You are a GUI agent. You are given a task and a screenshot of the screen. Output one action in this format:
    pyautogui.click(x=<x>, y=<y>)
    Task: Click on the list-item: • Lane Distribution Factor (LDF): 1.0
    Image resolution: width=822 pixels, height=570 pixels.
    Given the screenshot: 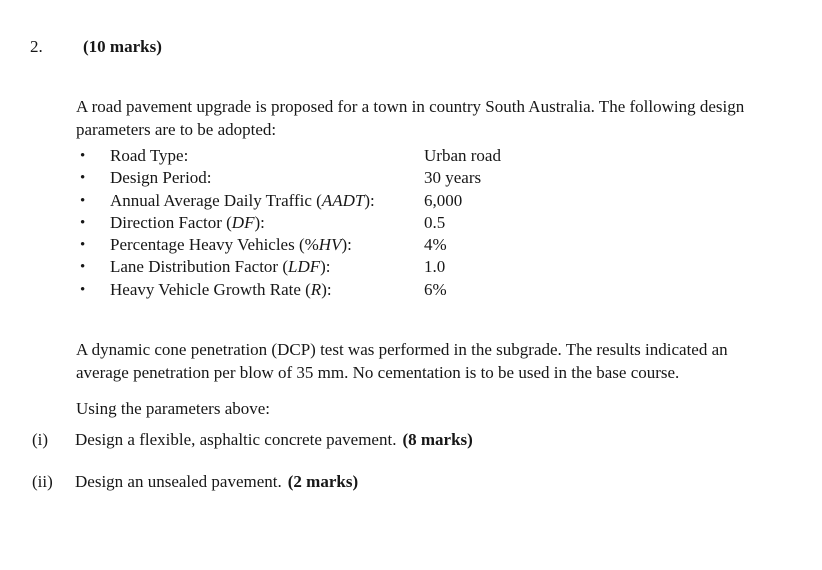 What is the action you would take?
    pyautogui.click(x=426, y=267)
    